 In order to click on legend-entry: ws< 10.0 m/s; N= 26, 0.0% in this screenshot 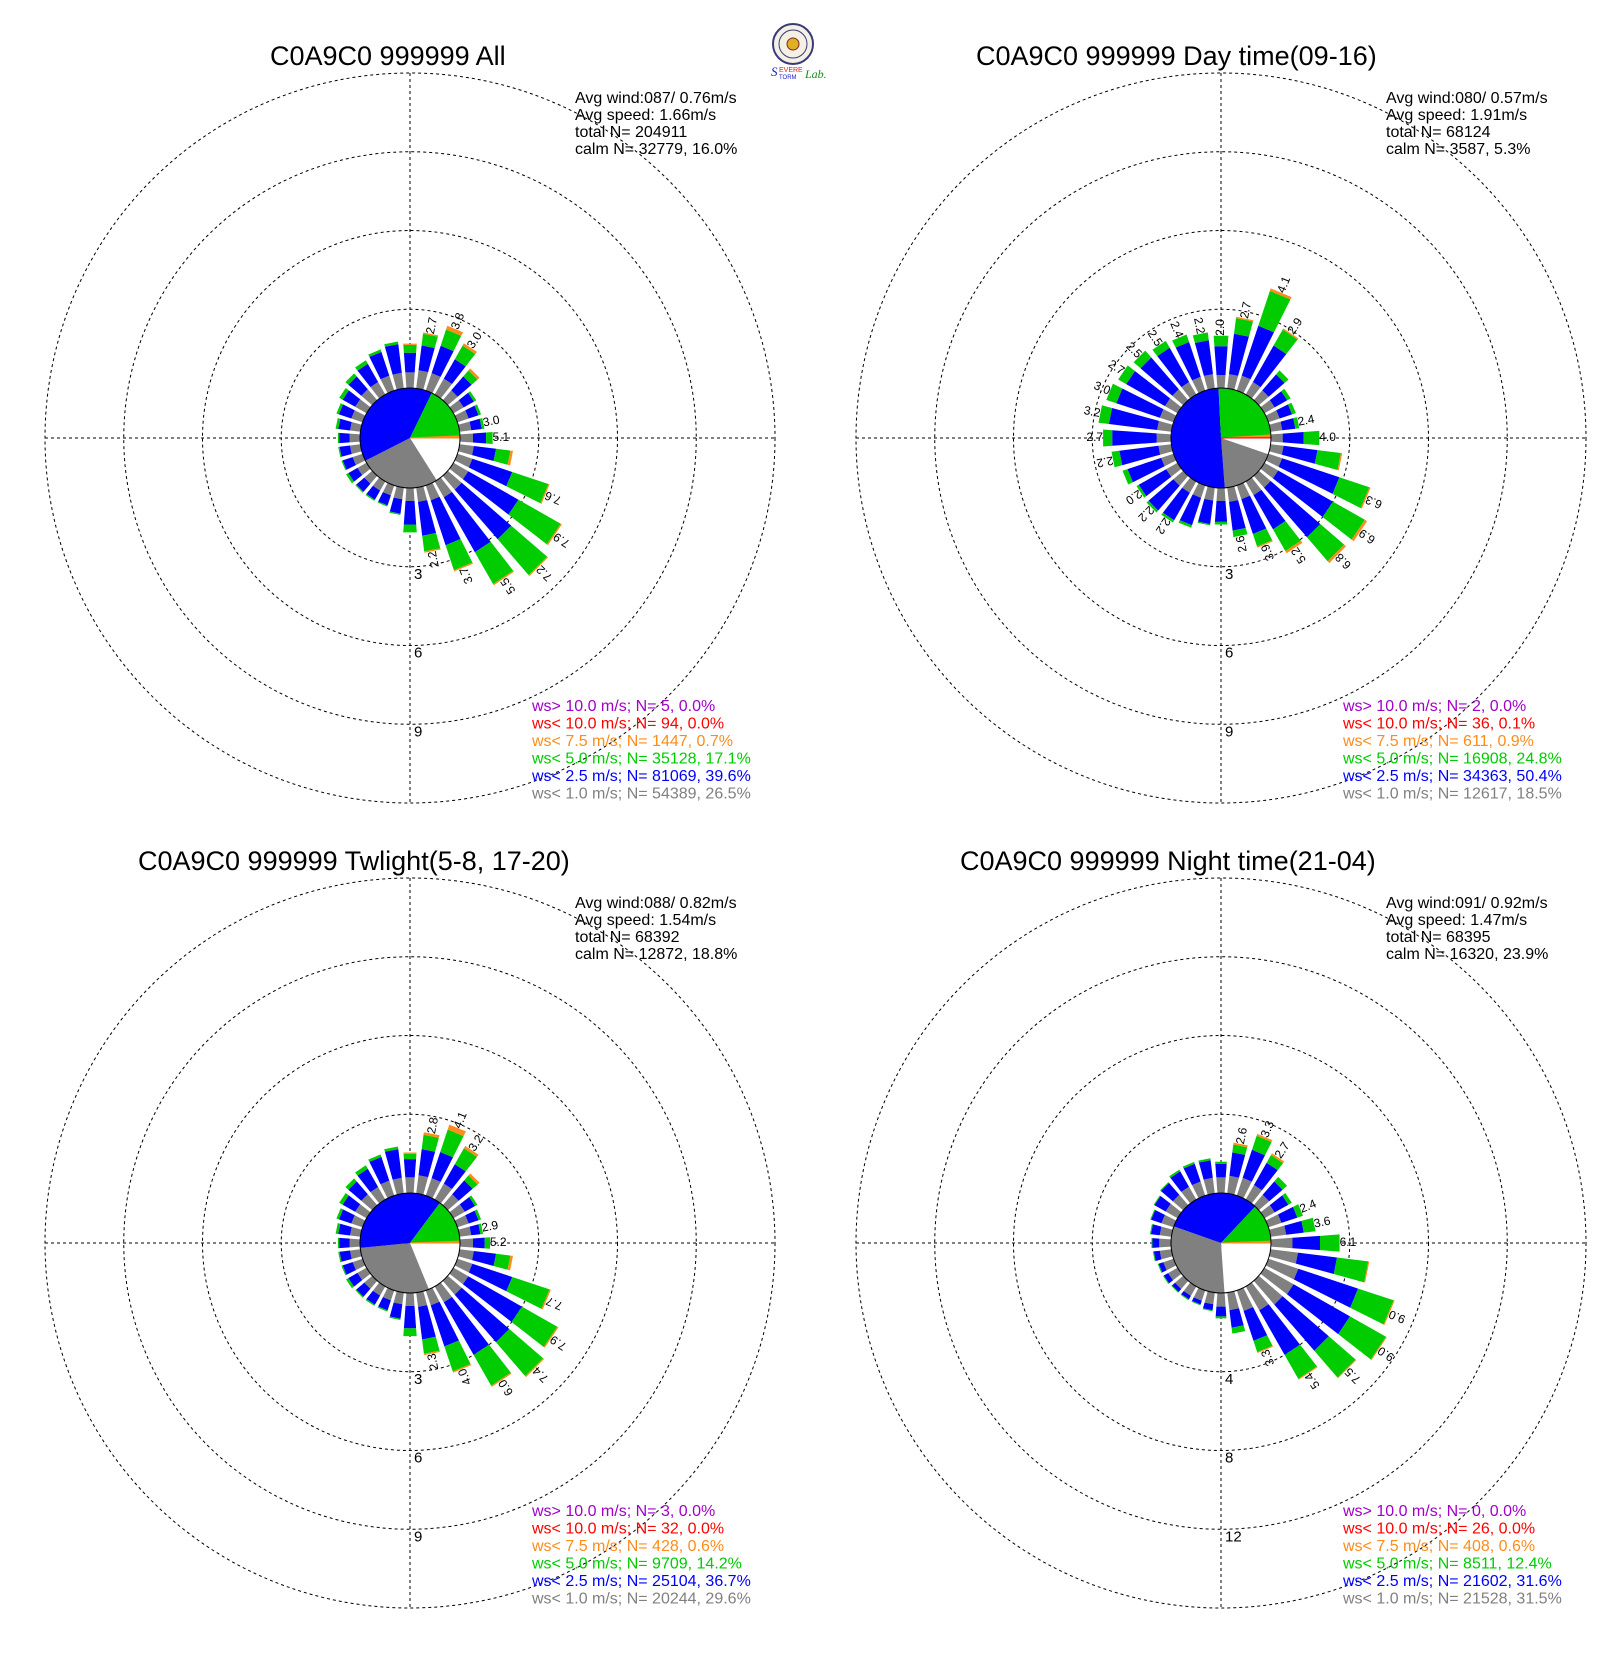, I will do `click(1438, 1529)`.